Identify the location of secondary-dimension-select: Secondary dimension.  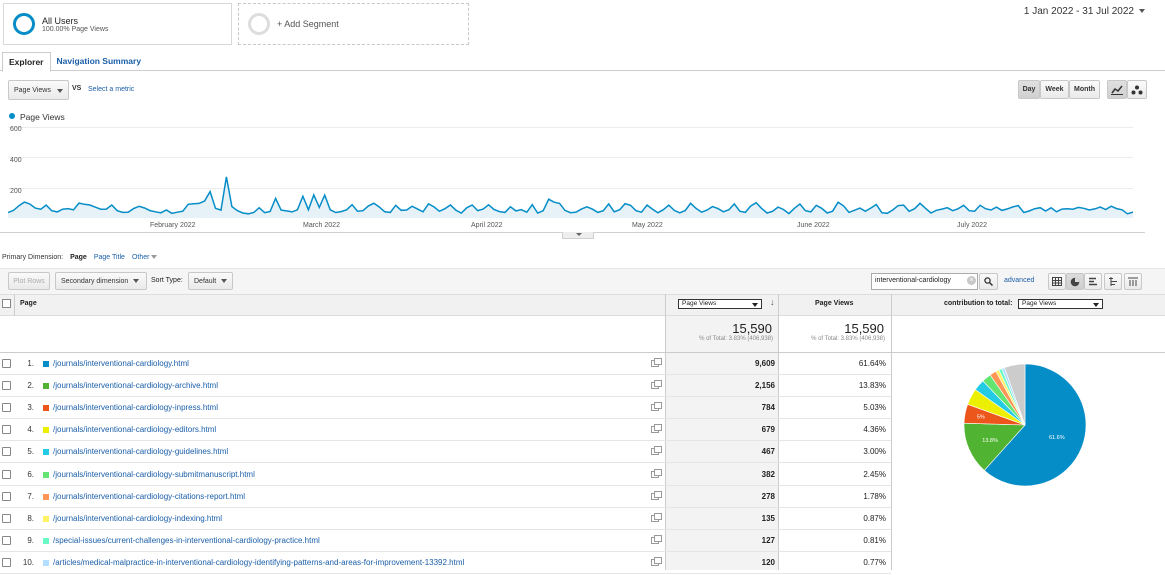
(101, 281).